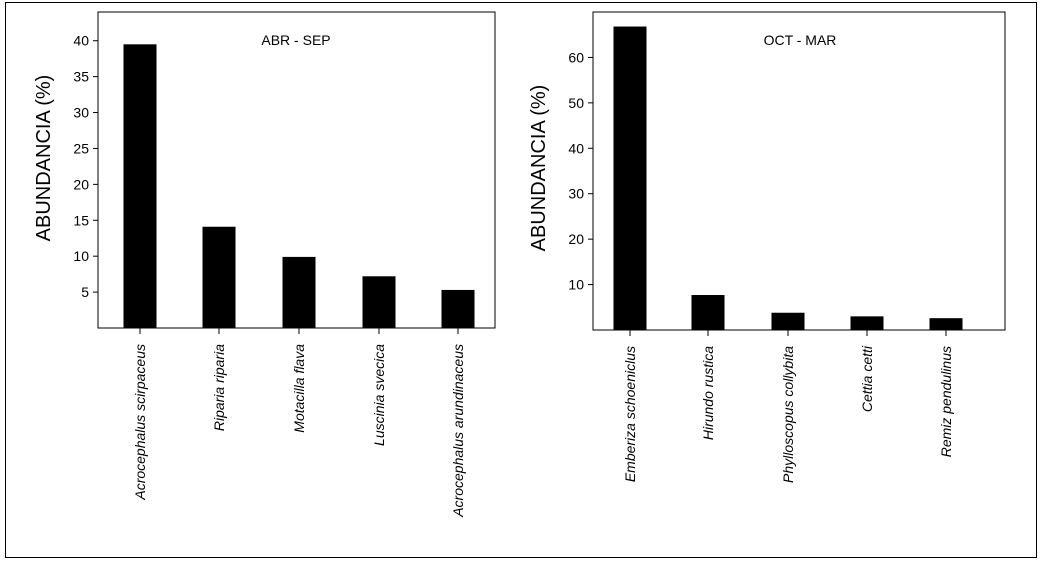 Image resolution: width=1043 pixels, height=561 pixels. What do you see at coordinates (576, 57) in the screenshot?
I see `y-tick-label: 60` at bounding box center [576, 57].